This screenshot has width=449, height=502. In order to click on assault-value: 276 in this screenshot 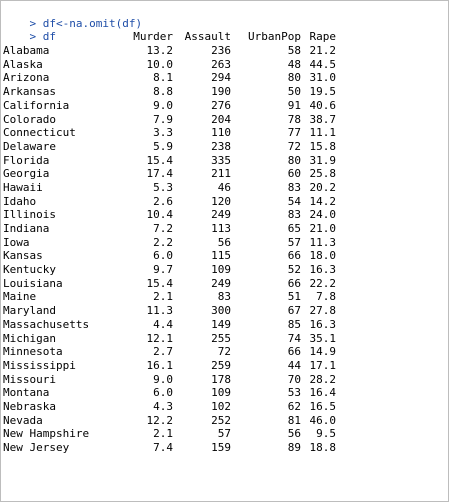, I will do `click(221, 105)`.